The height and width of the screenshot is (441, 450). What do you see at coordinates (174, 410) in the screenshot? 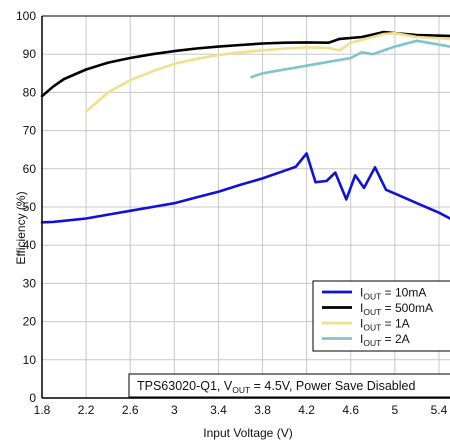
I see `x-tick-label: 3` at bounding box center [174, 410].